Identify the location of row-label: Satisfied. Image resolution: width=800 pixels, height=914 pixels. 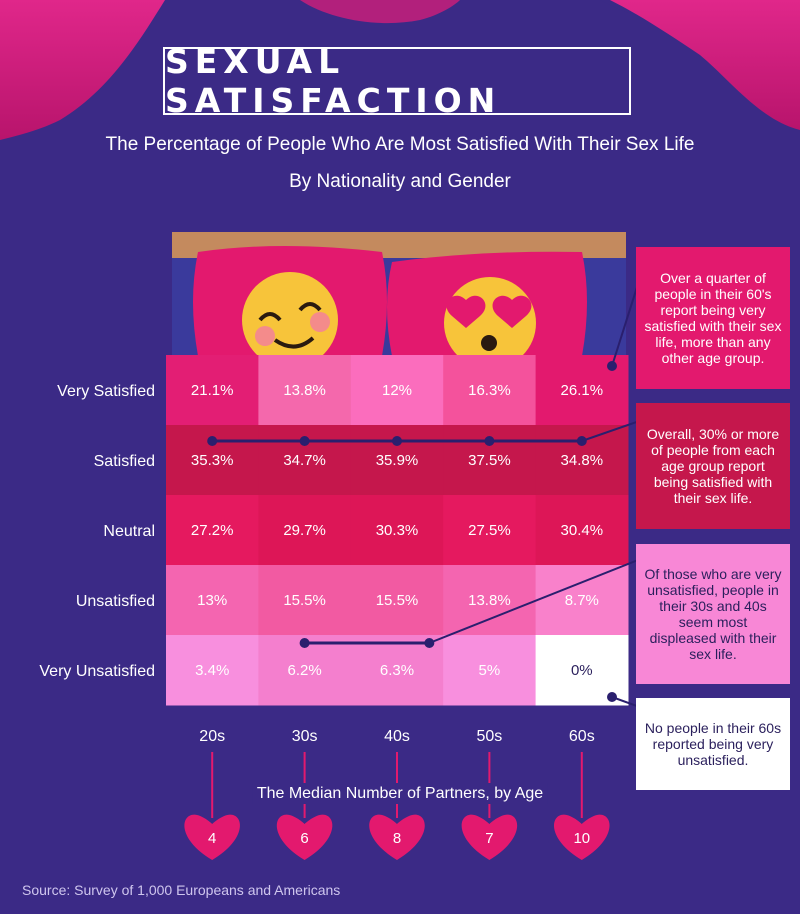
(124, 461).